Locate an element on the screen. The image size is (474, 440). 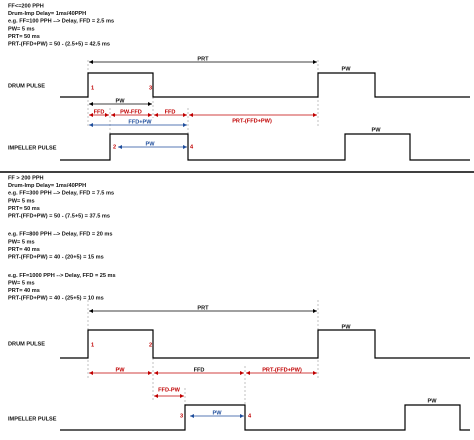
note-line: e.g. FF=1000 PPH --> Delay, FFD = 25 ms is located at coordinates (62, 276).